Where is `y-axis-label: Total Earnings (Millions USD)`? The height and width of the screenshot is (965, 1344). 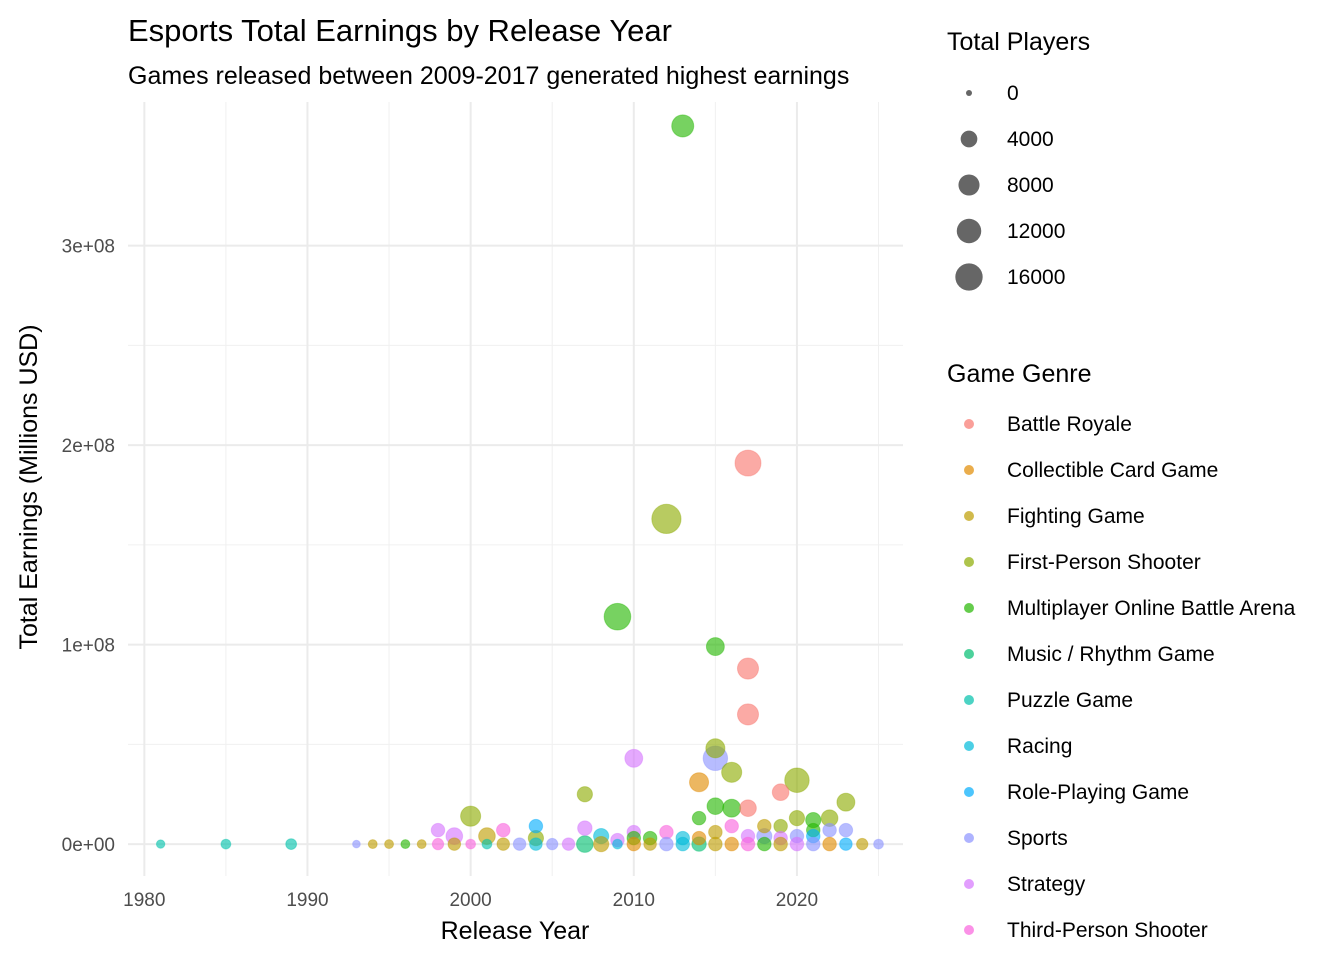
y-axis-label: Total Earnings (Millions USD) is located at coordinates (29, 486).